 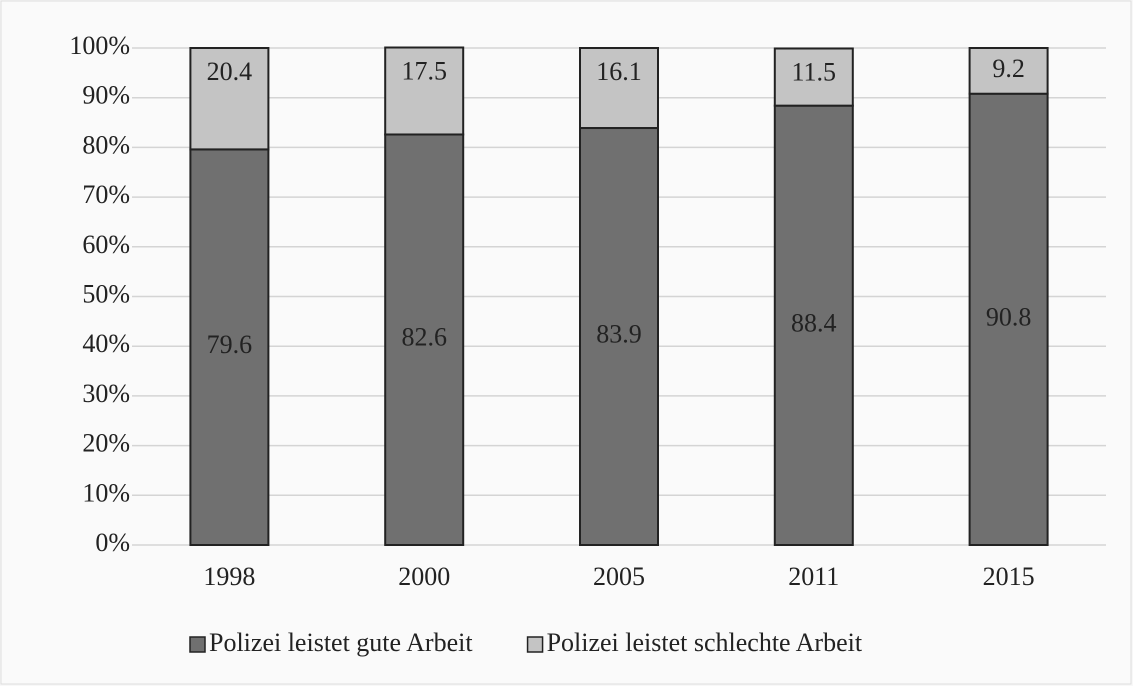 What do you see at coordinates (424, 70) in the screenshot?
I see `data-label: 17.5` at bounding box center [424, 70].